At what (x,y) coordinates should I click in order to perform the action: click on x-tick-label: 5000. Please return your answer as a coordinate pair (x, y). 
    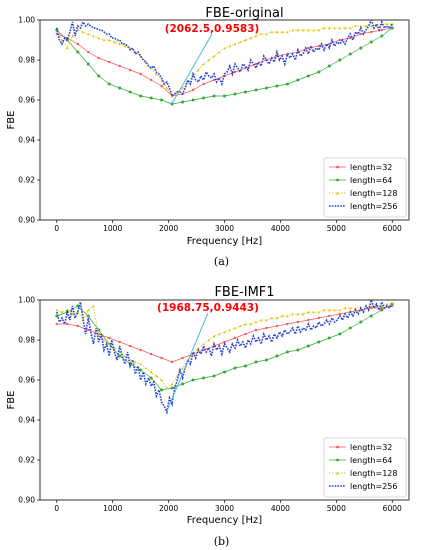
    Looking at the image, I should click on (336, 228).